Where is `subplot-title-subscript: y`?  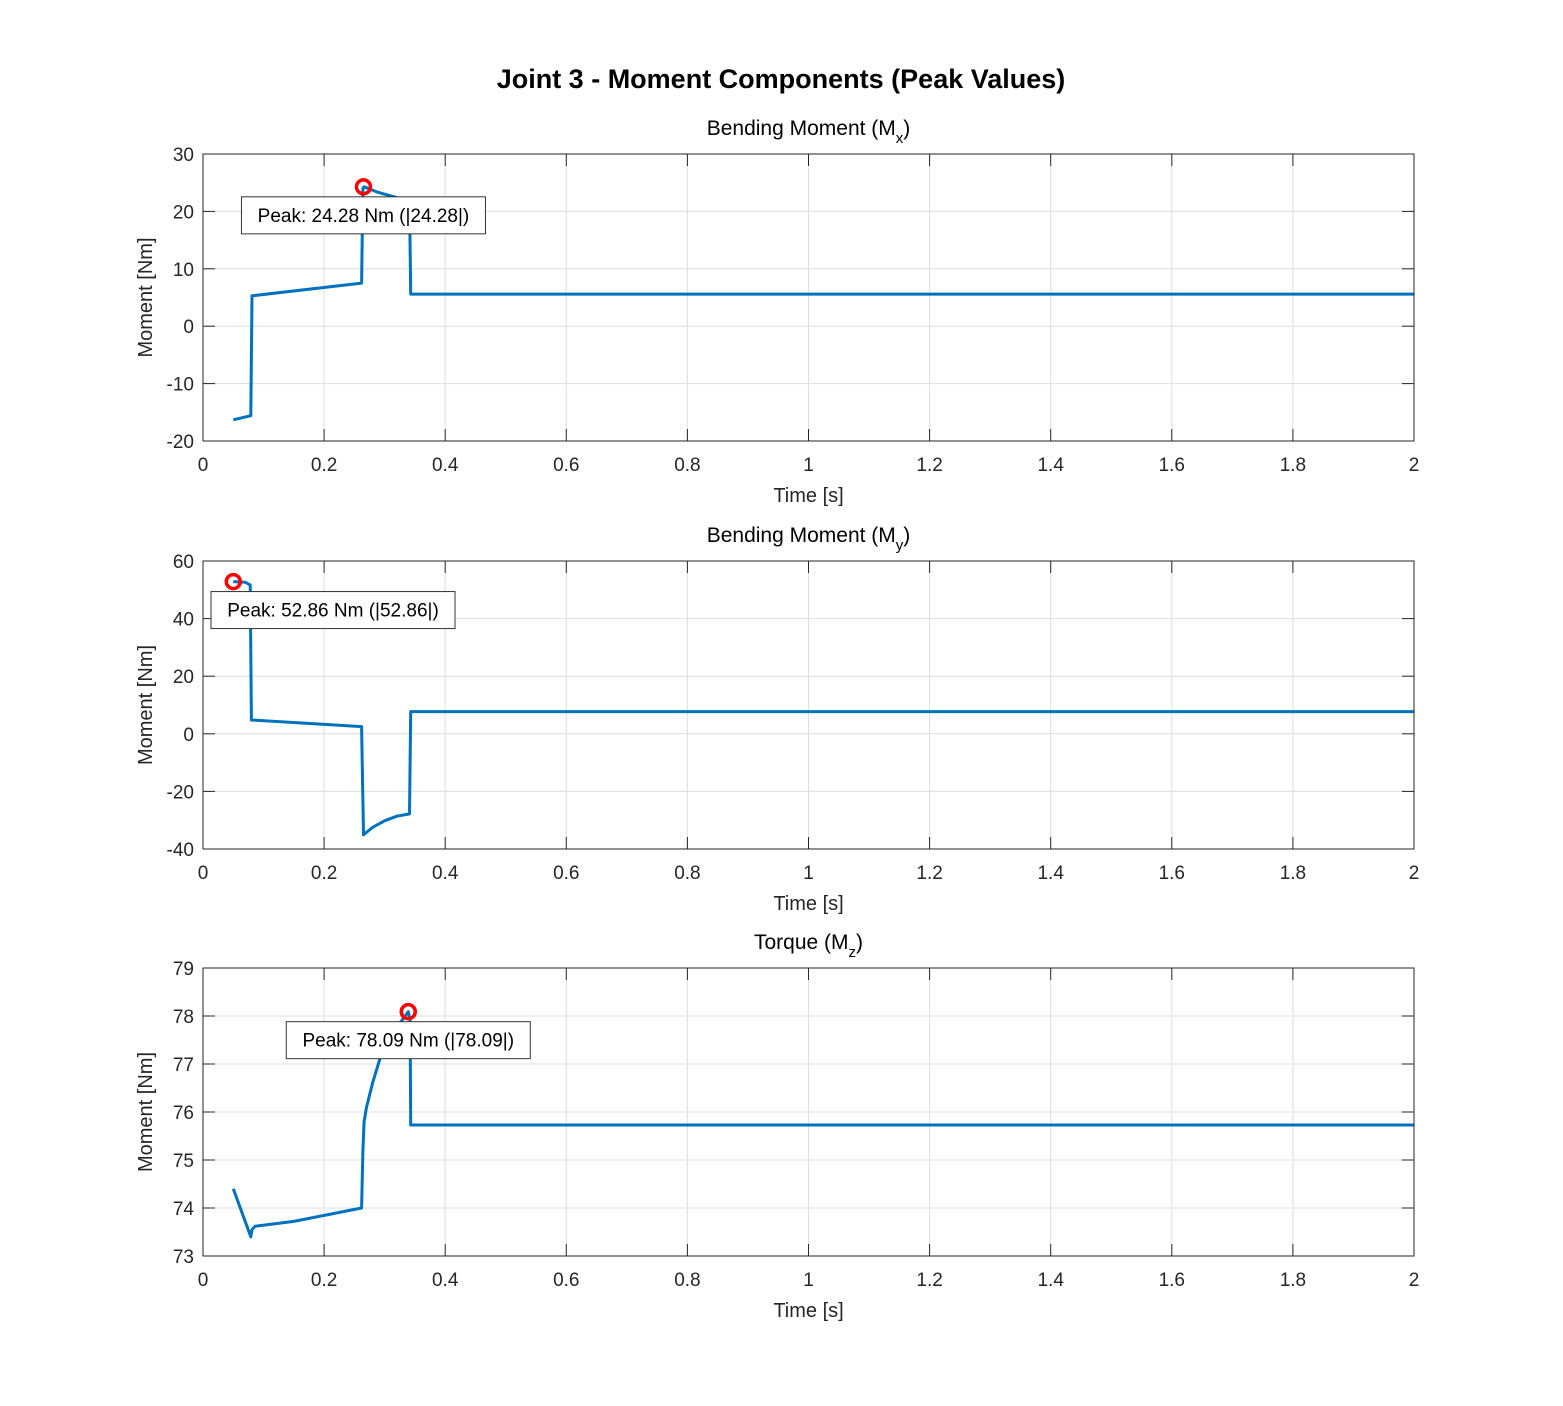
subplot-title-subscript: y is located at coordinates (900, 545).